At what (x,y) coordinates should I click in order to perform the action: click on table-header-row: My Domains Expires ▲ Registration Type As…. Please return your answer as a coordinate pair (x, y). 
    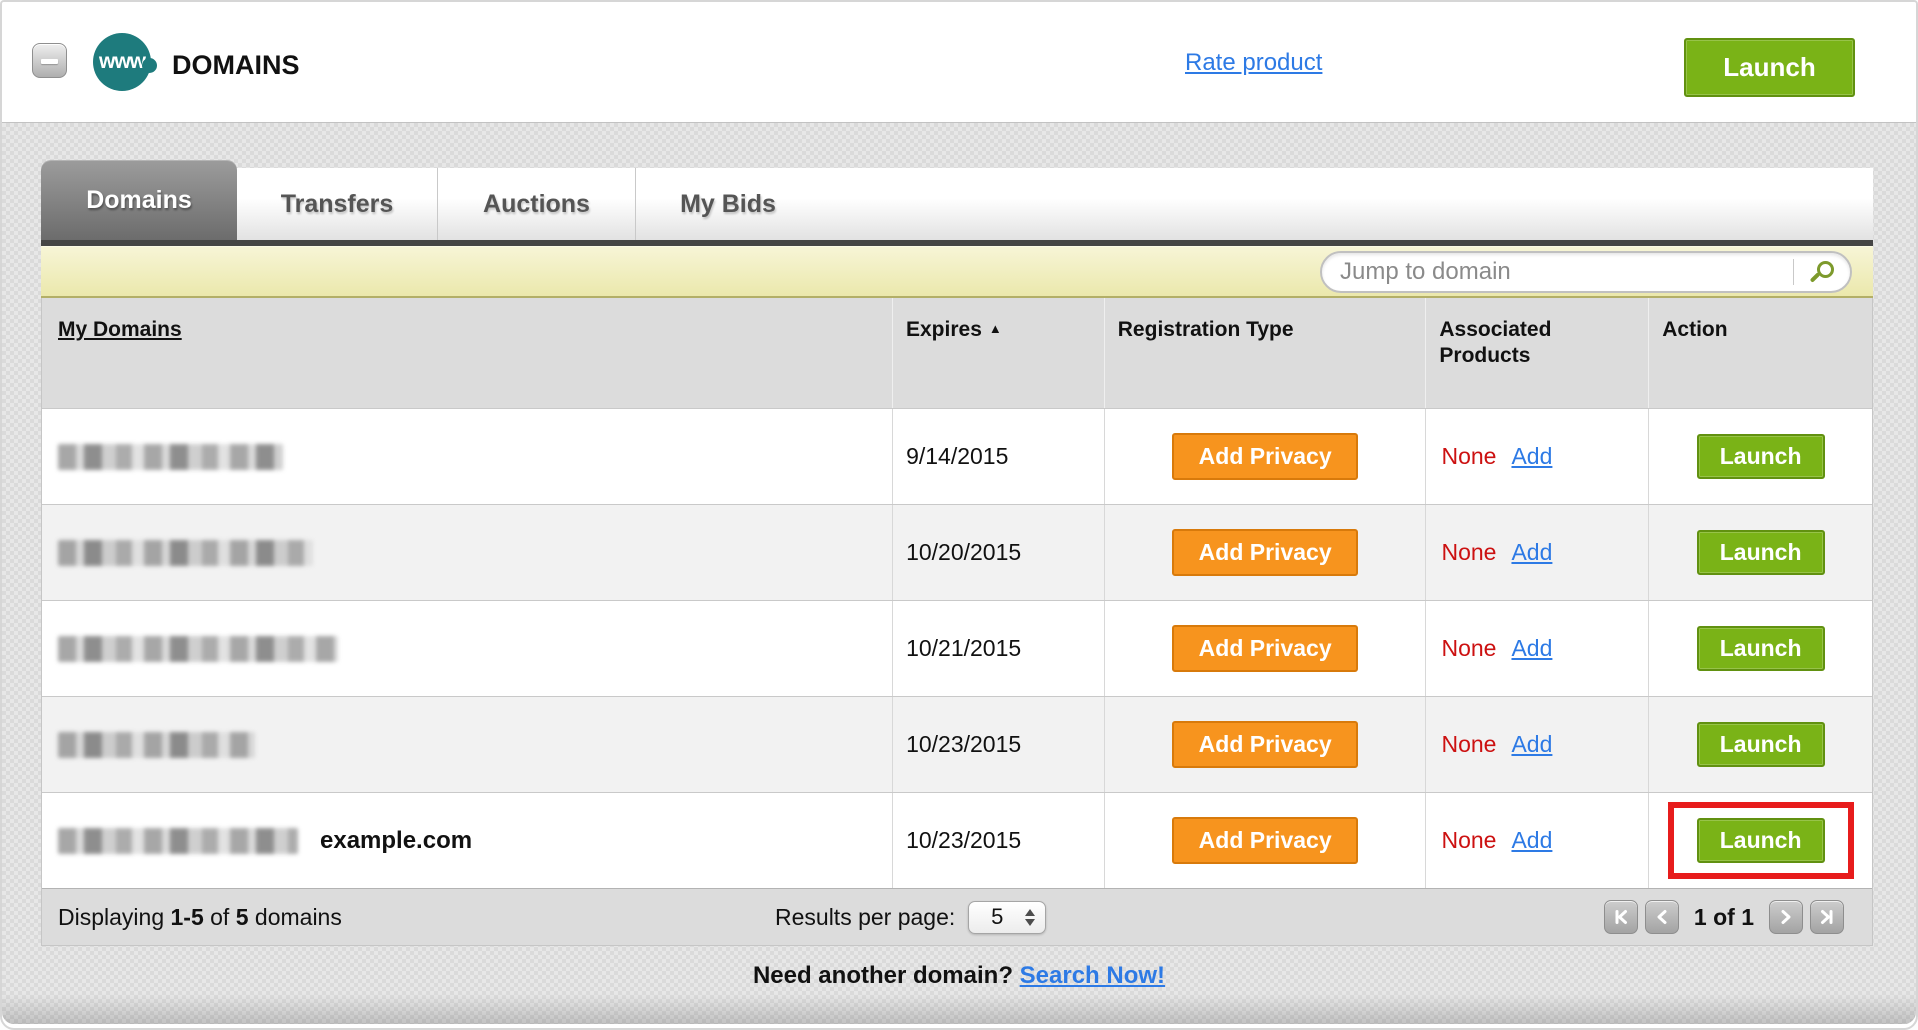
    Looking at the image, I should click on (957, 353).